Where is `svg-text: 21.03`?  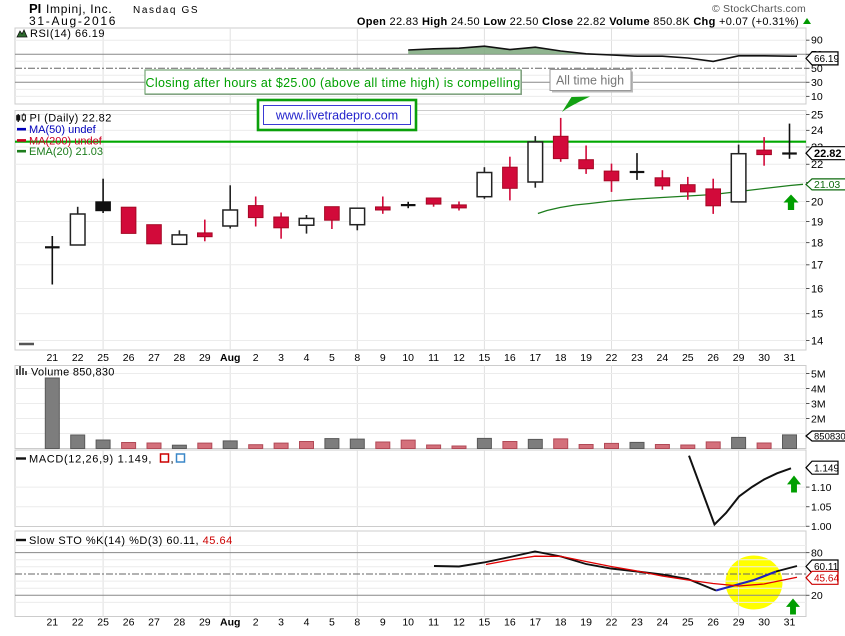
svg-text: 21.03 is located at coordinates (827, 185).